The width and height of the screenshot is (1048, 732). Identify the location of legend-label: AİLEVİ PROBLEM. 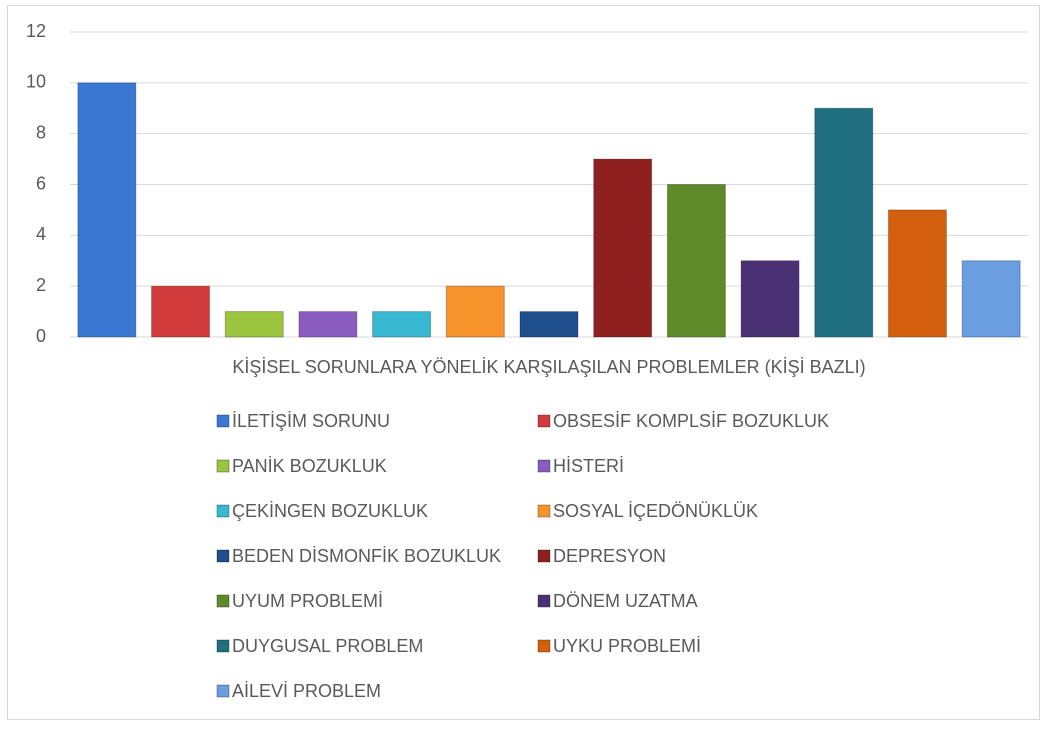
(306, 691).